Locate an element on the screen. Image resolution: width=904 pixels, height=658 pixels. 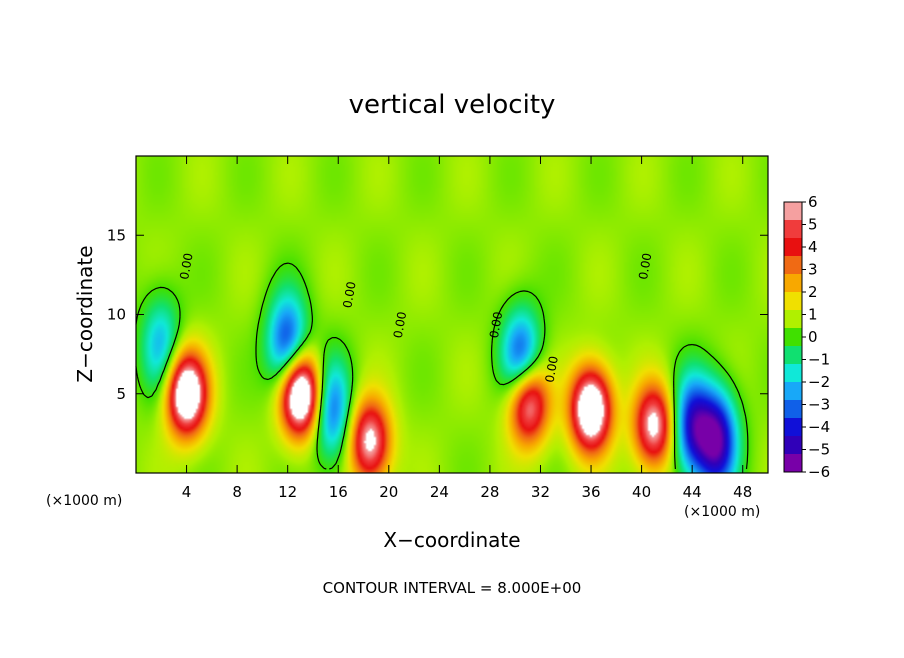
colorbar-label: 4 is located at coordinates (813, 247).